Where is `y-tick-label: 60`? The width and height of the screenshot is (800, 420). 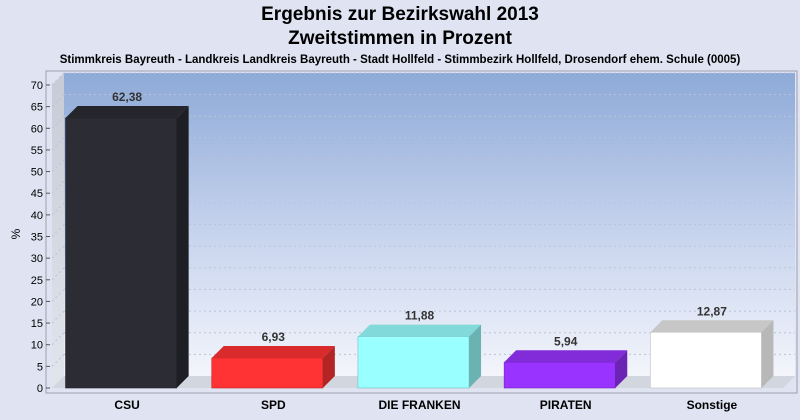 y-tick-label: 60 is located at coordinates (37, 129).